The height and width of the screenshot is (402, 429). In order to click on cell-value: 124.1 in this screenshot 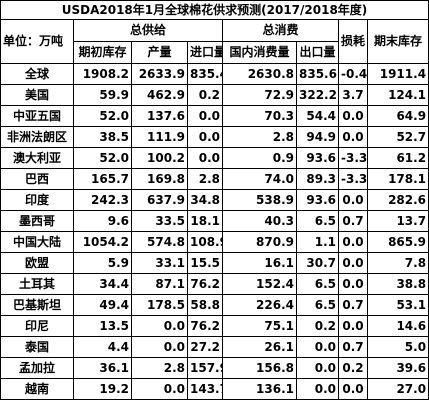, I will do `click(397, 95)`.